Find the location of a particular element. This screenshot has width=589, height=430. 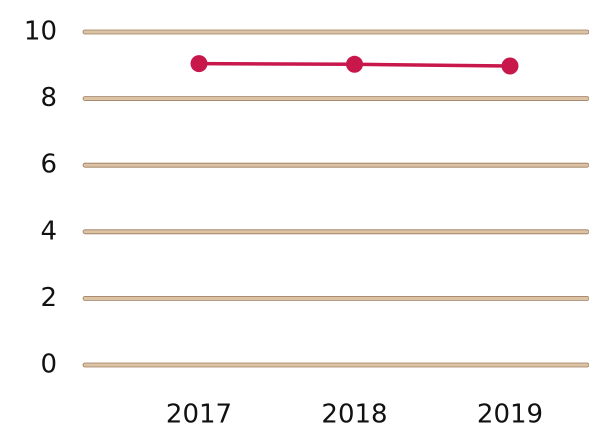

x-tick-label: 2017 is located at coordinates (199, 415).